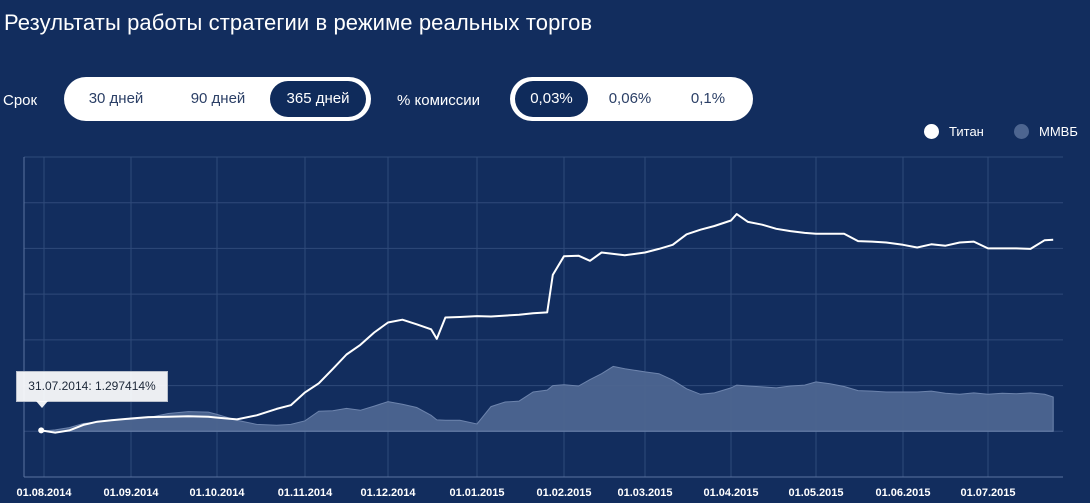 This screenshot has width=1090, height=503. Describe the element at coordinates (388, 493) in the screenshot. I see `x-tick-label: 01.12.2014` at that location.